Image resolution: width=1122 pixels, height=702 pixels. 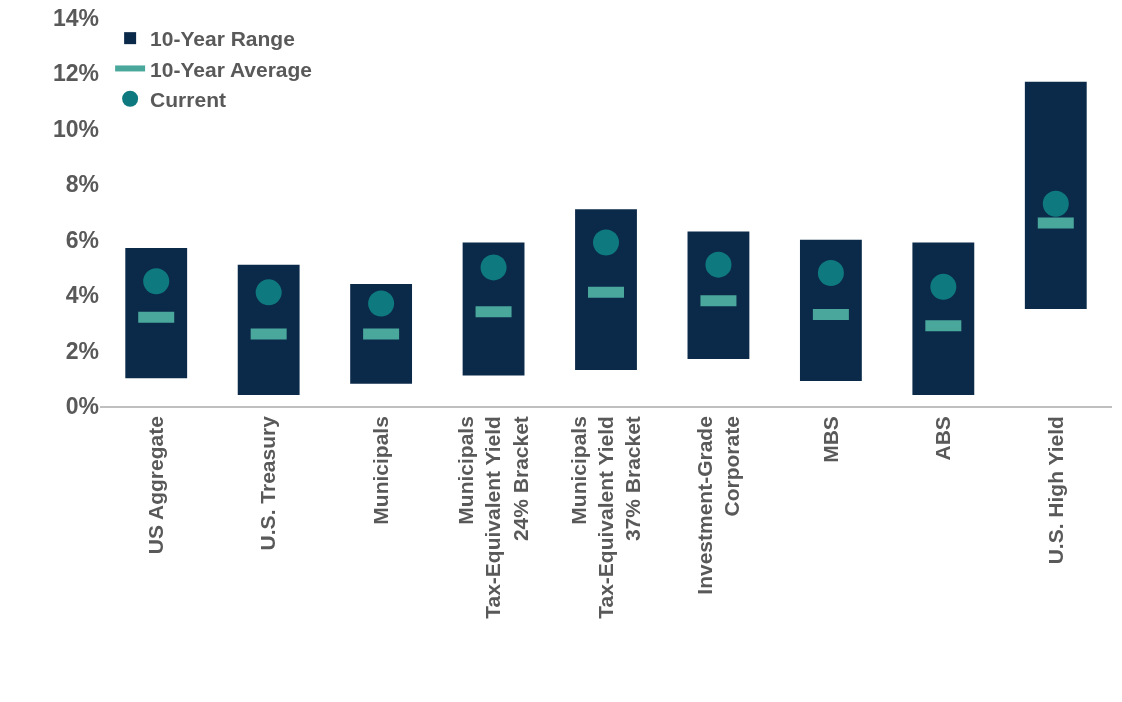 I want to click on legend-label: Current, so click(x=188, y=99).